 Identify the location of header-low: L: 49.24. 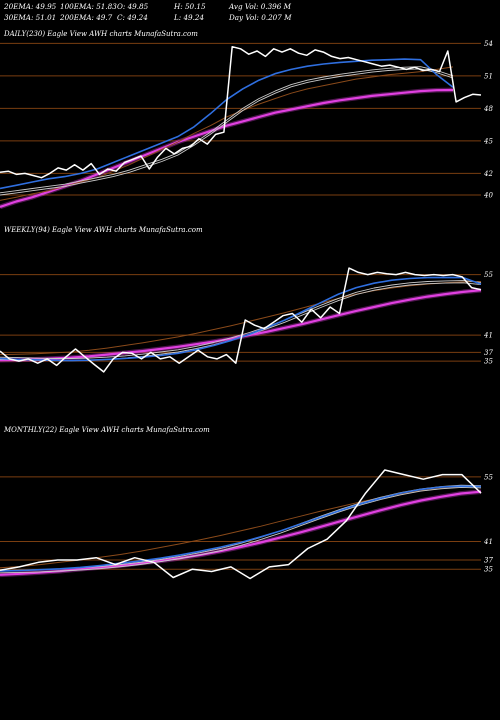
(188, 17).